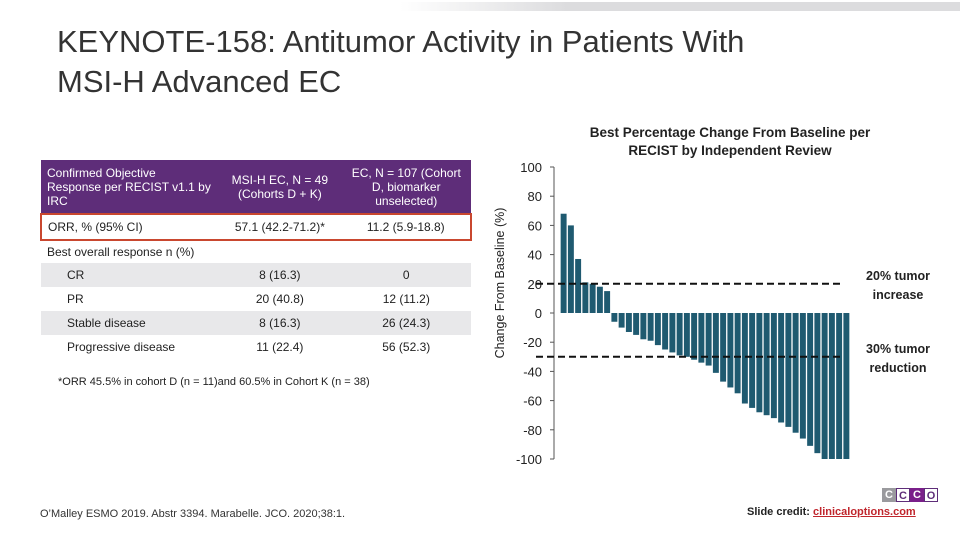 The image size is (960, 540). Describe the element at coordinates (256, 251) in the screenshot. I see `table-row: Best overall response n (%)` at that location.